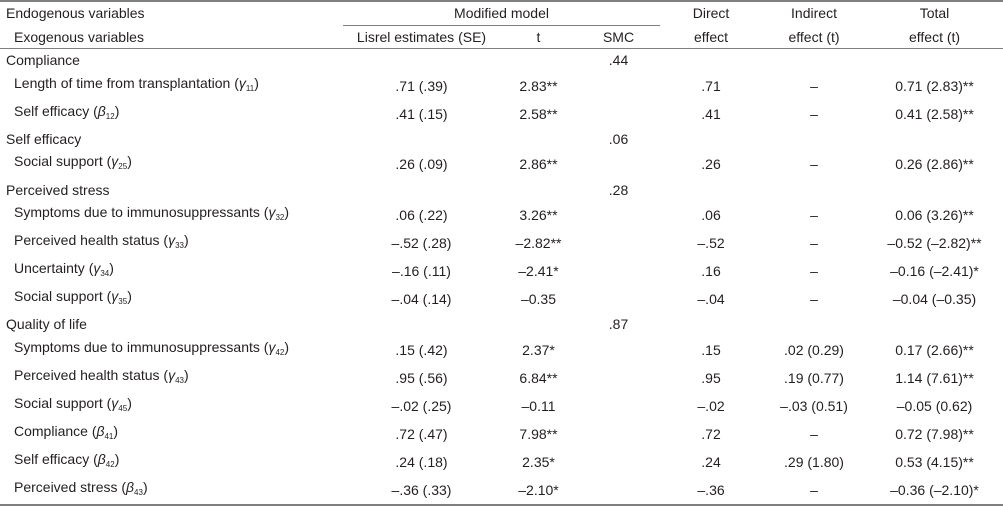 This screenshot has height=506, width=1003. Describe the element at coordinates (171, 406) in the screenshot. I see `exogenous-variable-label: Social support (γ45)` at that location.